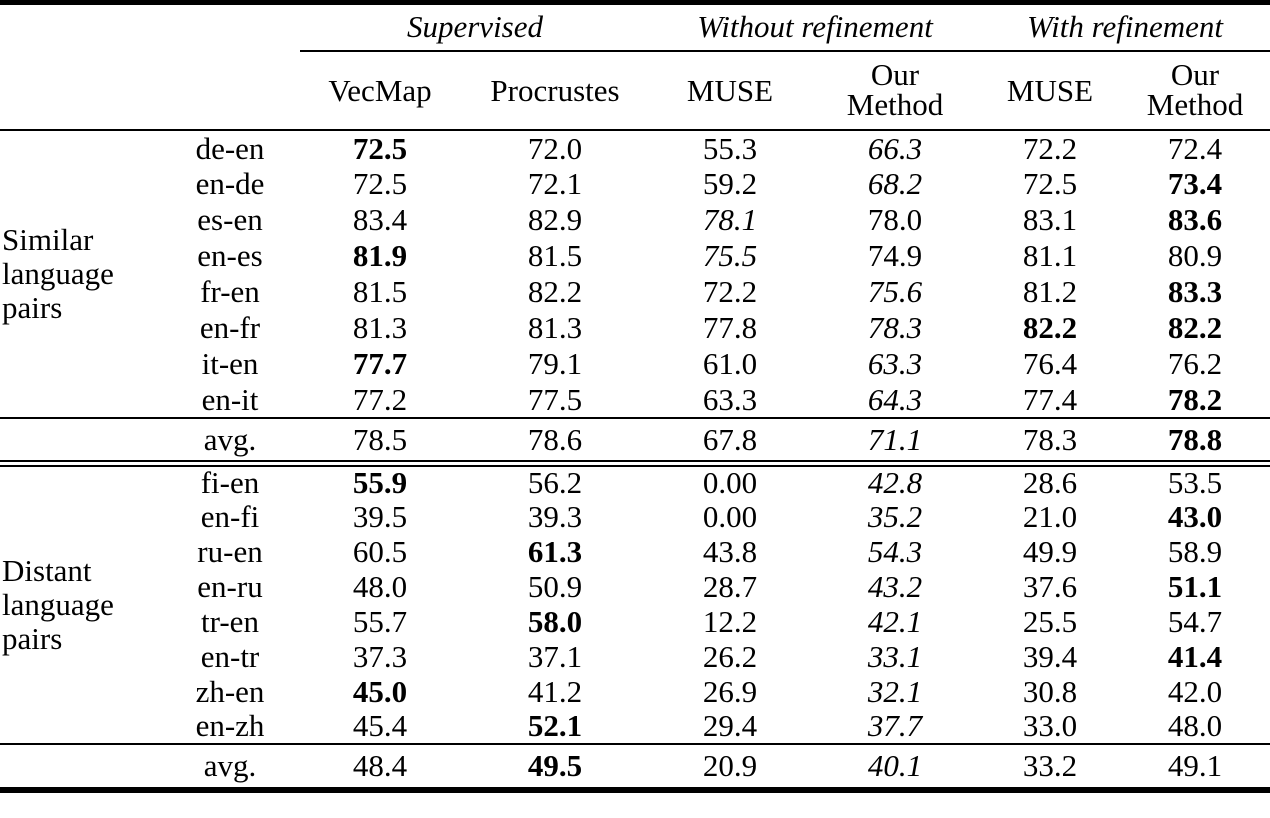 The width and height of the screenshot is (1270, 818). What do you see at coordinates (895, 89) in the screenshot?
I see `header-our-method-without-label: Our Method` at bounding box center [895, 89].